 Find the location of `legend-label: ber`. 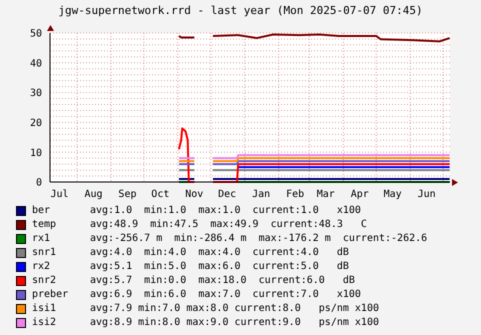

legend-label: ber is located at coordinates (42, 211).